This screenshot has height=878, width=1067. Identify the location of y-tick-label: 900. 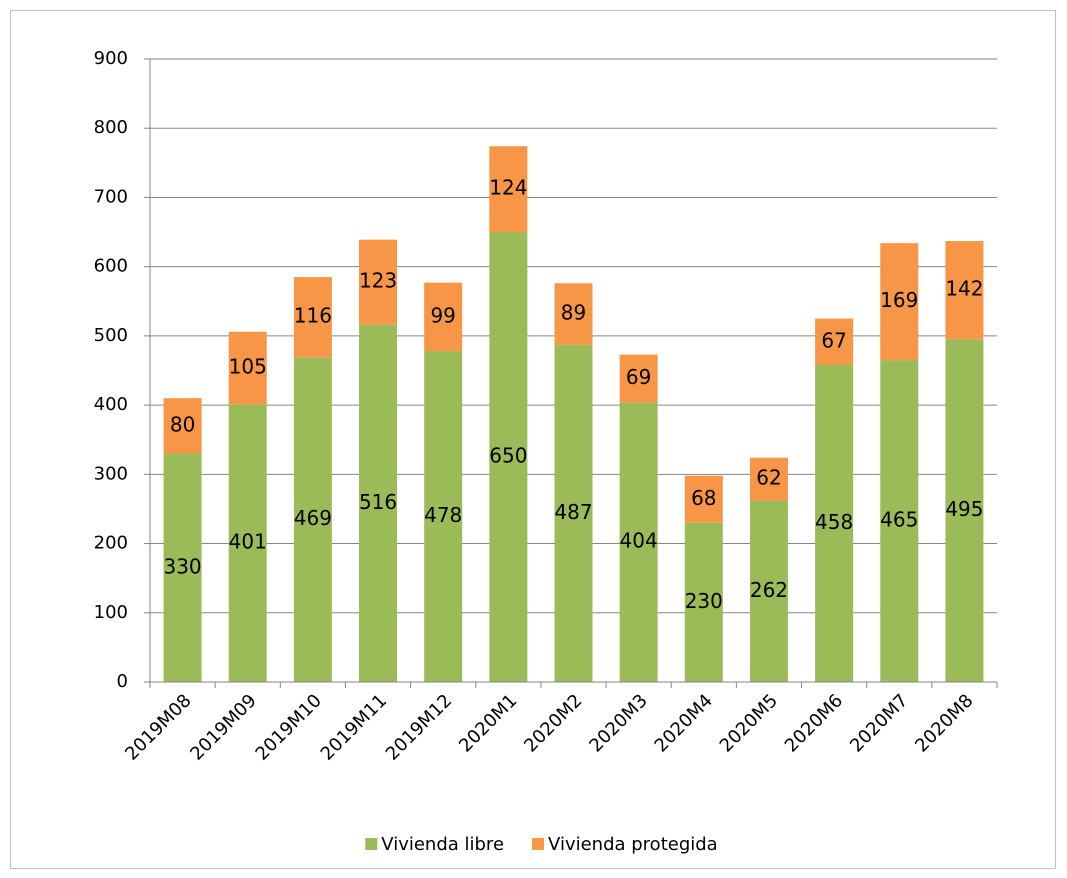
(111, 58).